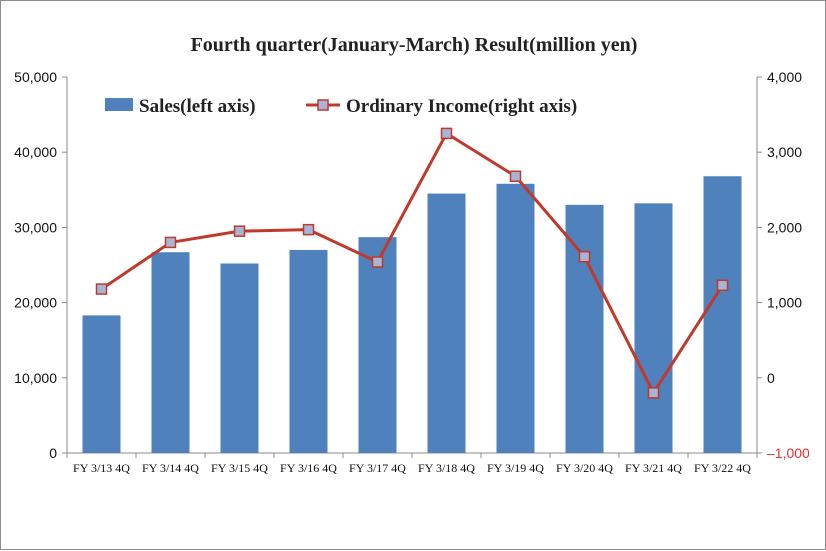 Image resolution: width=826 pixels, height=551 pixels. I want to click on legend-sales-label: Sales(left axis), so click(197, 106).